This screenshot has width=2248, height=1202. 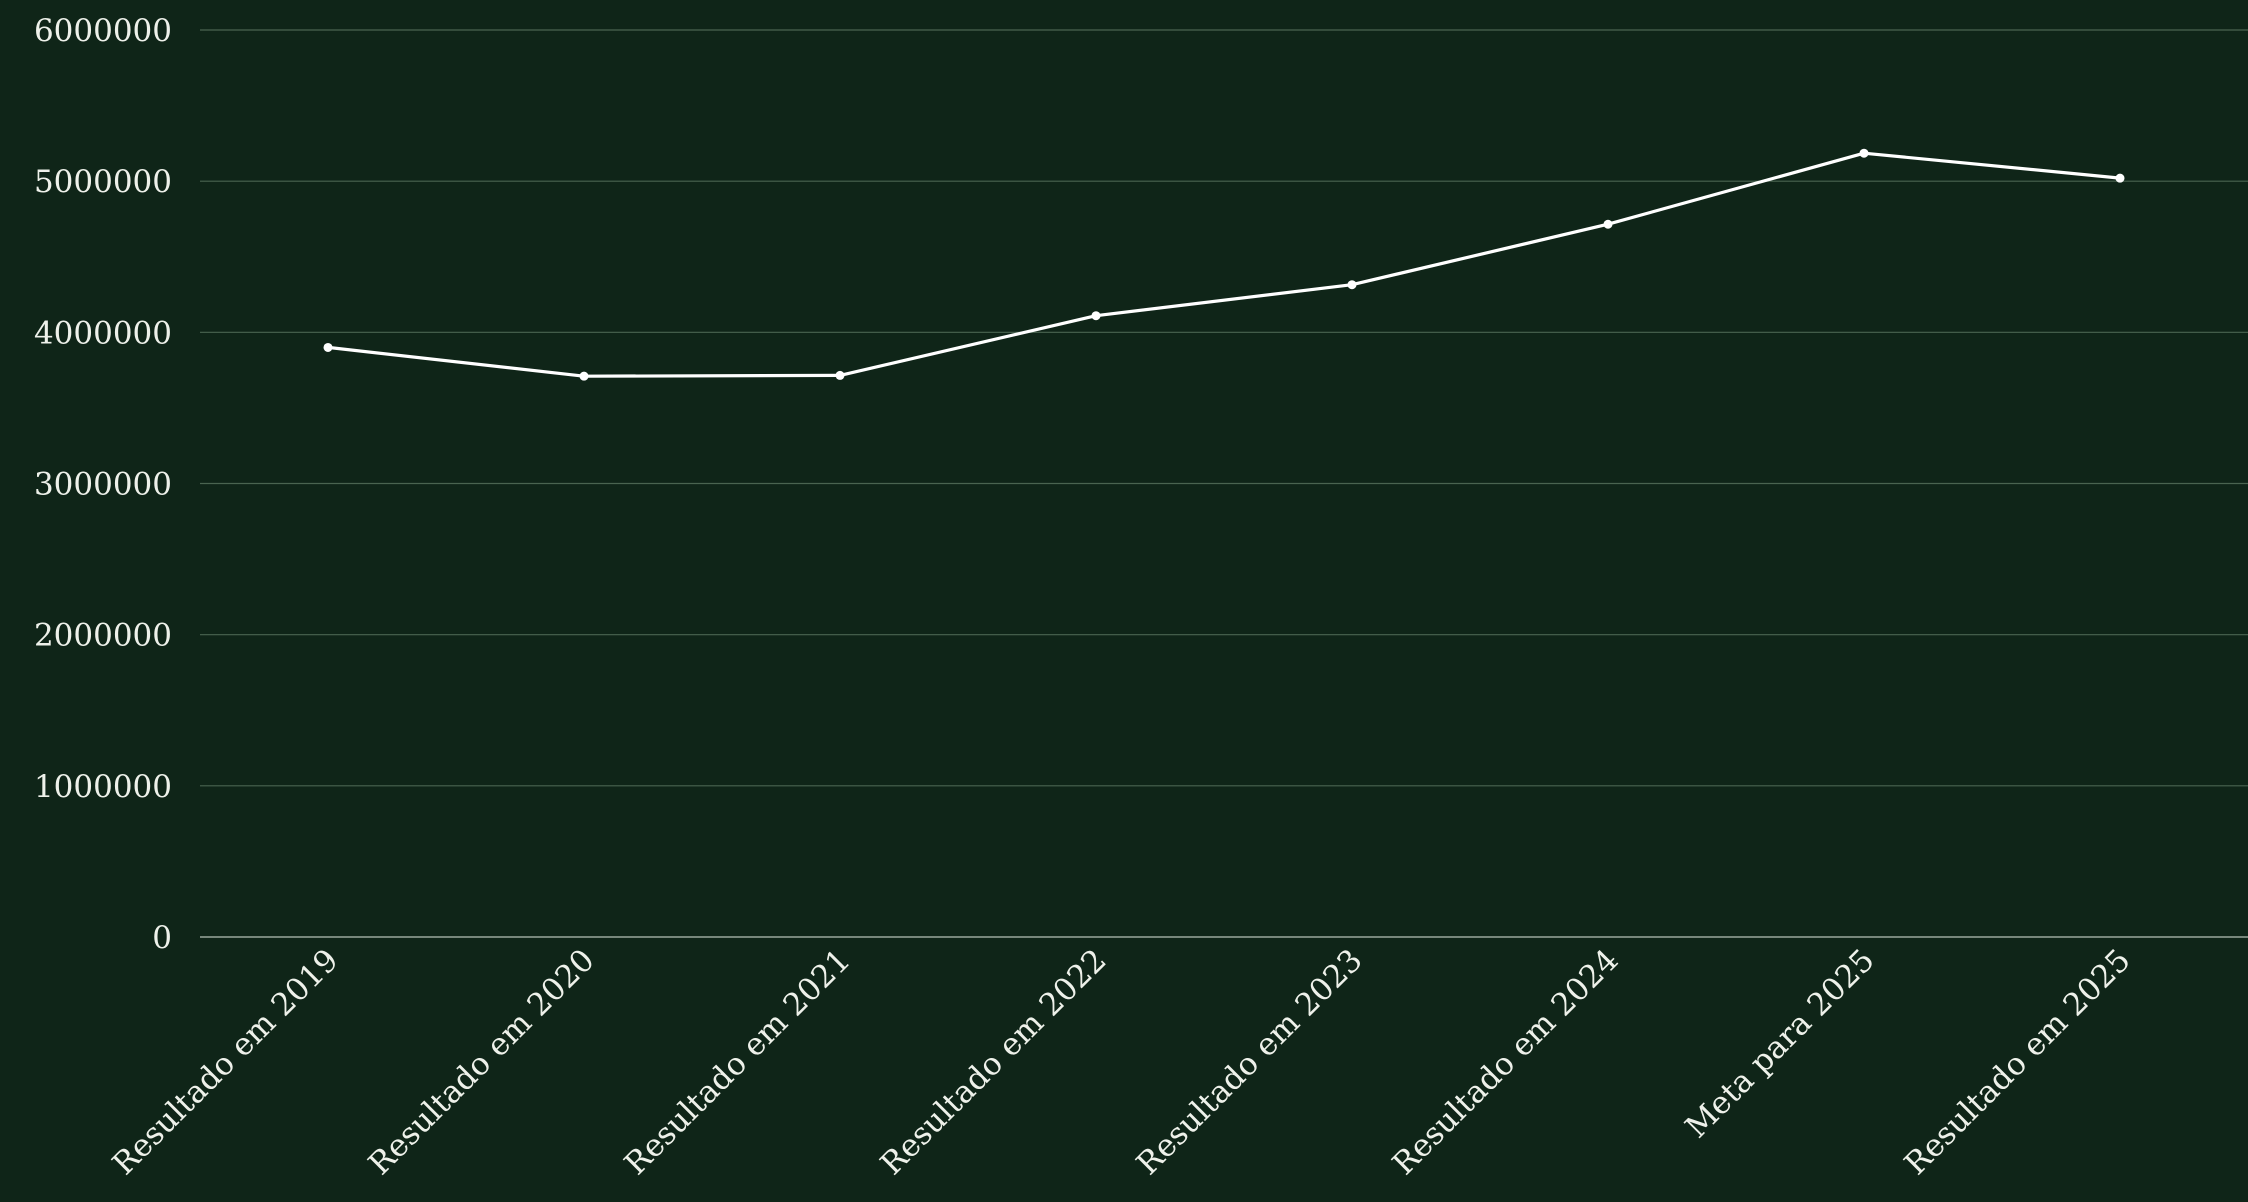 What do you see at coordinates (226, 1062) in the screenshot?
I see `x-tick-label: Resultado em 2019` at bounding box center [226, 1062].